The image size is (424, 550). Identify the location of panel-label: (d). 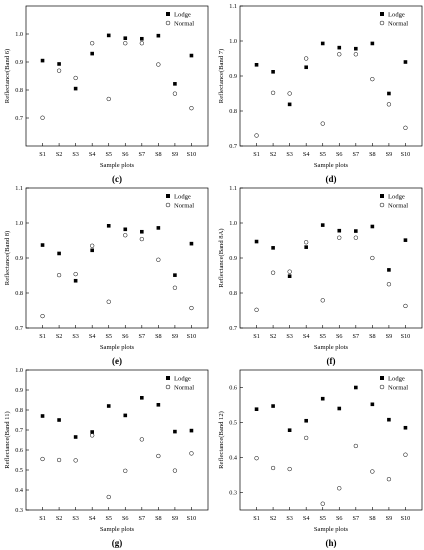
(331, 179).